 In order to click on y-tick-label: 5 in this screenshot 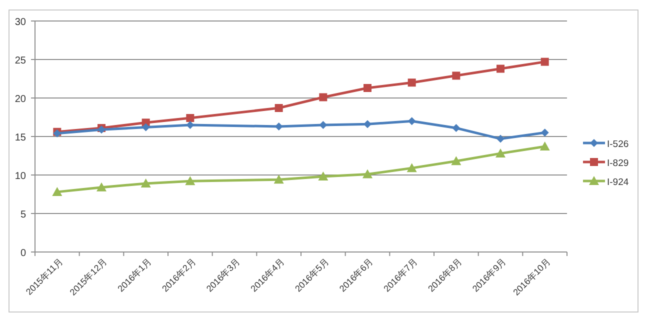, I will do `click(23, 215)`.